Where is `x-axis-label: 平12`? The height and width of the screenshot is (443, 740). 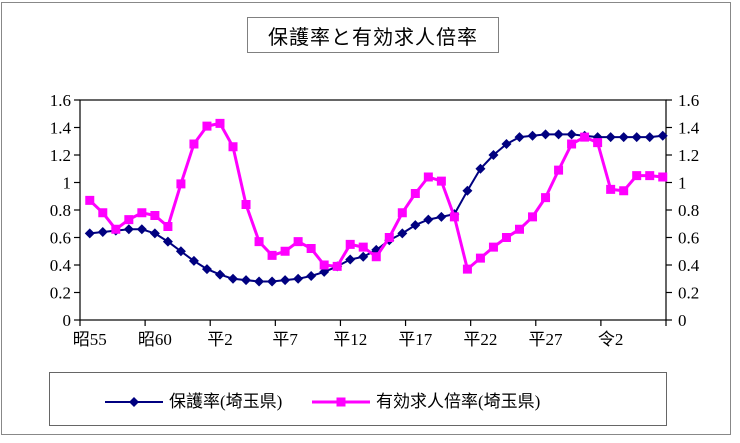 x-axis-label: 平12 is located at coordinates (350, 339).